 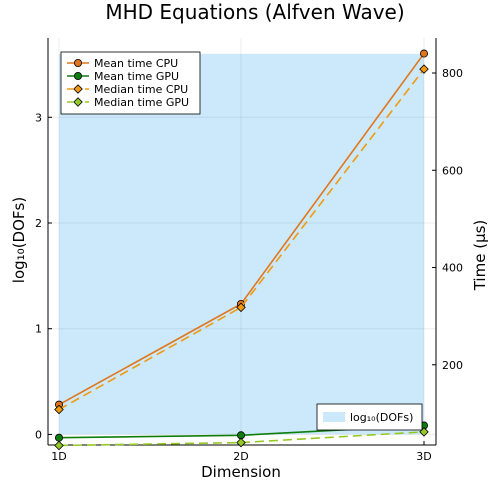 What do you see at coordinates (452, 73) in the screenshot?
I see `right-tick-label: 800` at bounding box center [452, 73].